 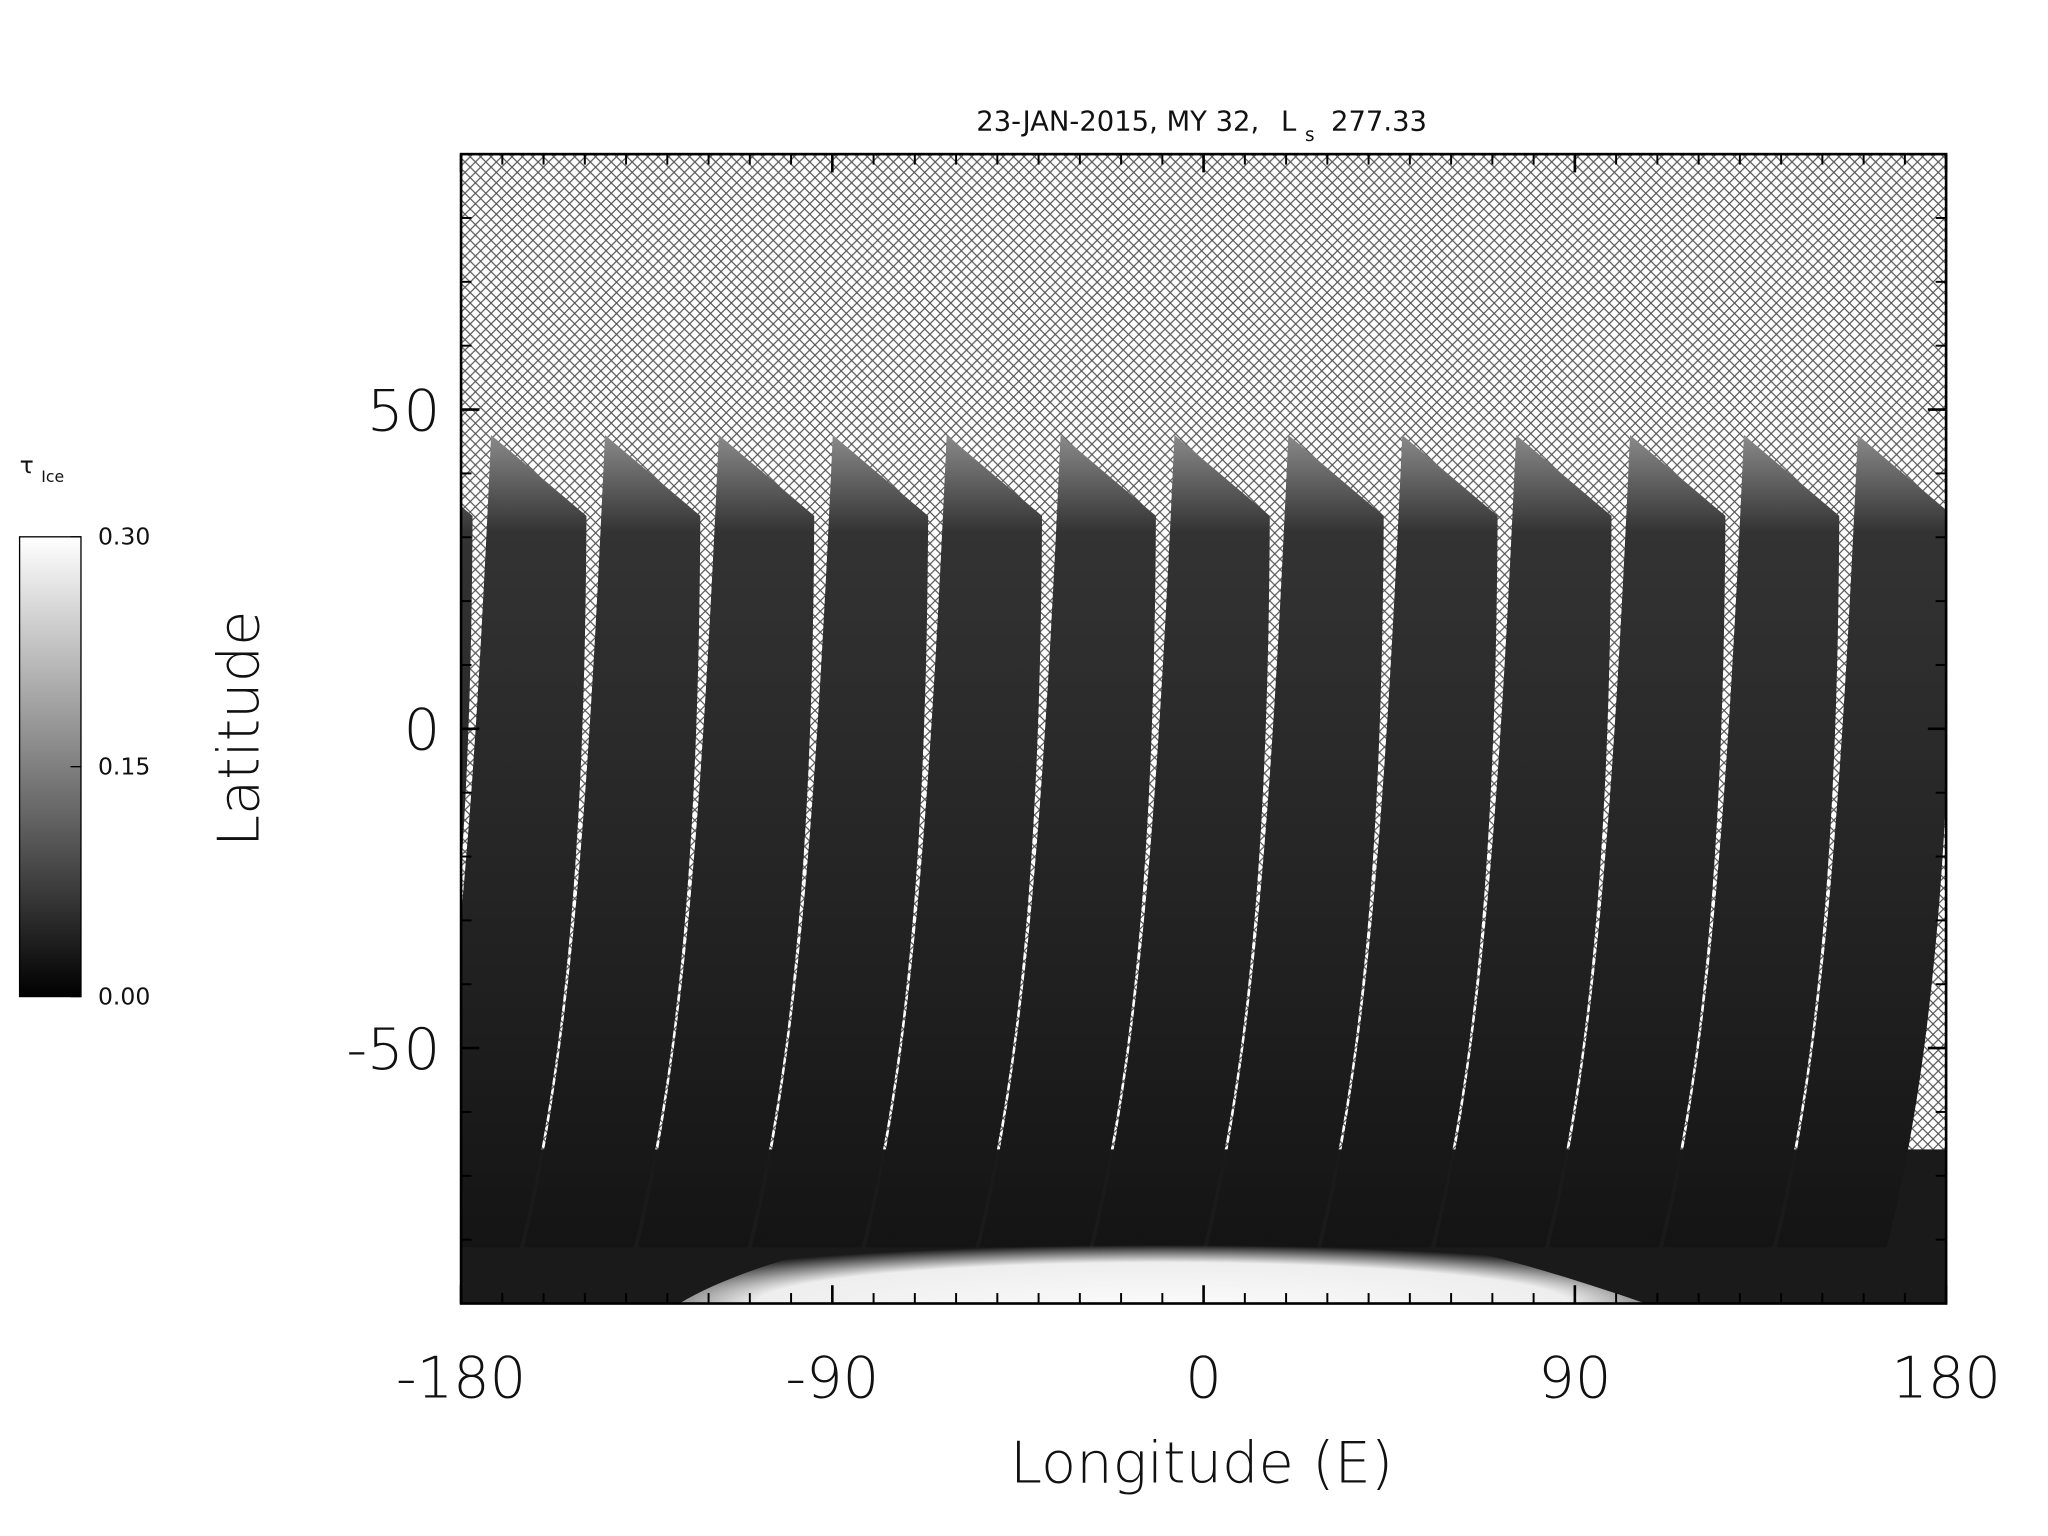 I want to click on title-text: 23-JAN-2015, MY 32,, so click(x=1117, y=122).